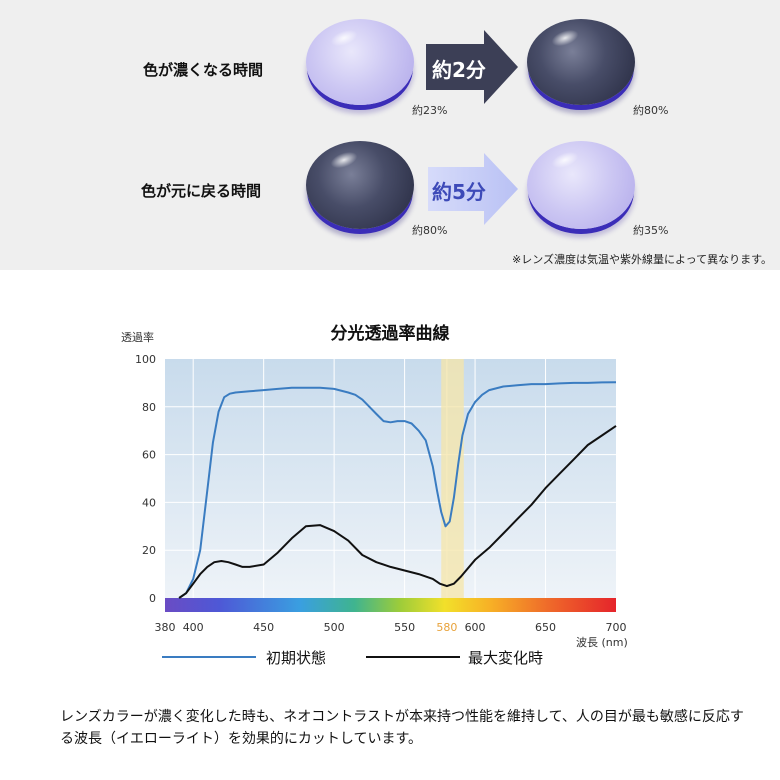 Image resolution: width=780 pixels, height=780 pixels. I want to click on lens-dark-after, so click(581, 62).